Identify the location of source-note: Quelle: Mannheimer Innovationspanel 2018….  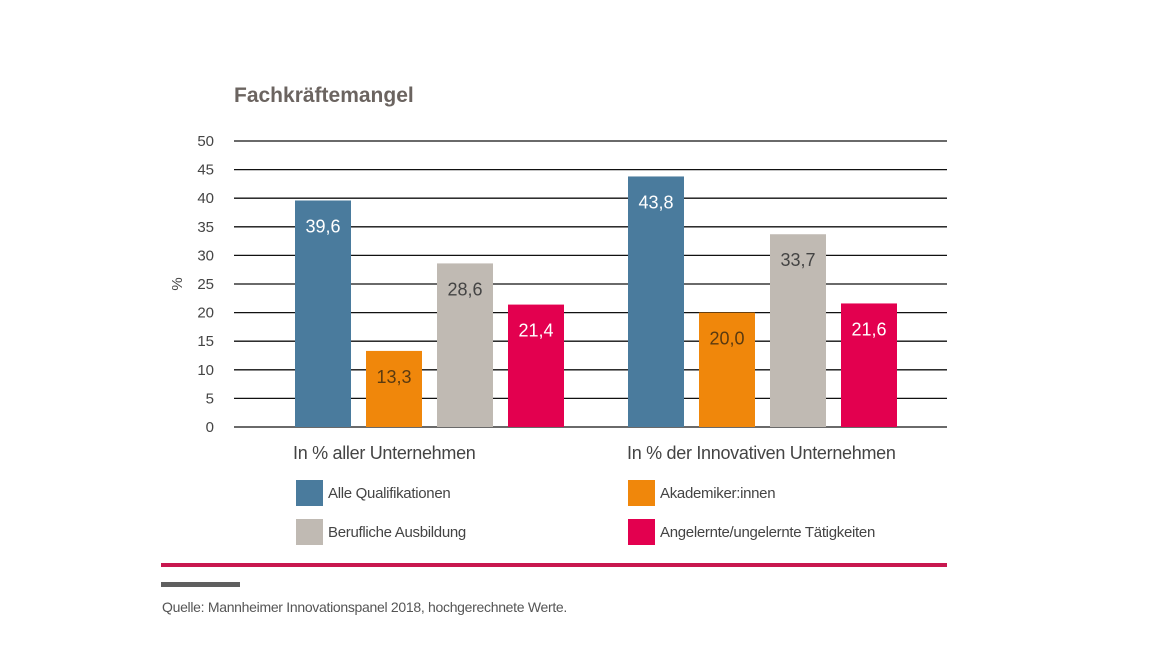
(365, 607).